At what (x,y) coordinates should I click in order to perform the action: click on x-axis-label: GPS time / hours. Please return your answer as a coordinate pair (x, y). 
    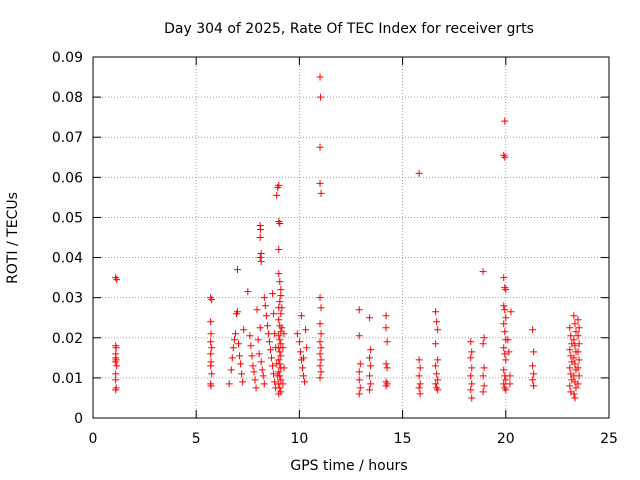
    Looking at the image, I should click on (348, 466).